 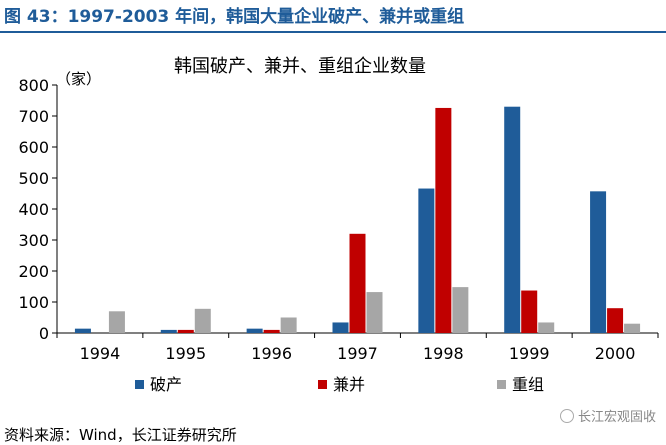 I want to click on bar-兼并-1999, so click(x=529, y=311).